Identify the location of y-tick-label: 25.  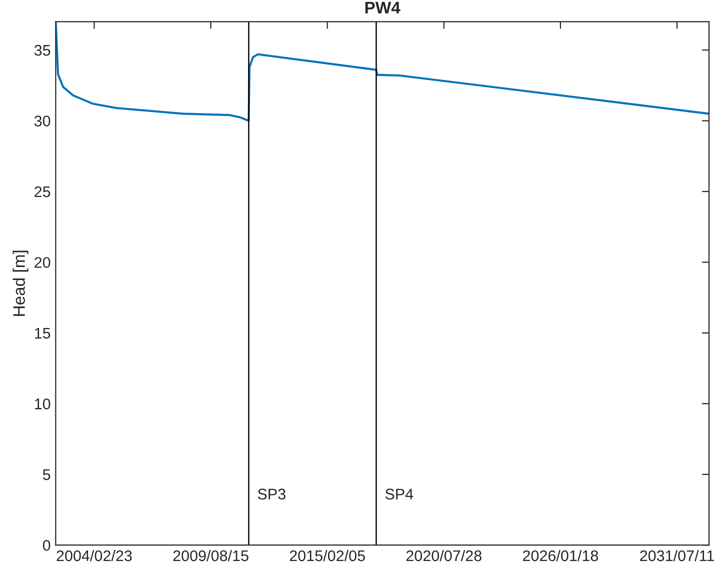
(42, 192).